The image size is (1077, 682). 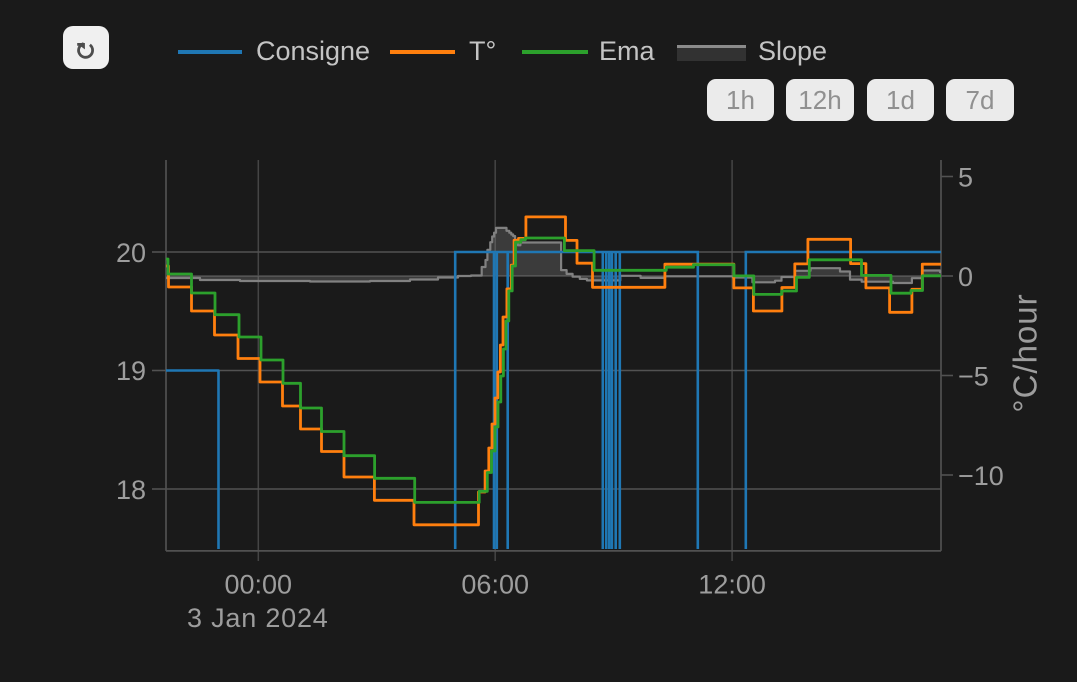 What do you see at coordinates (1025, 352) in the screenshot?
I see `svg-text: °C/hour` at bounding box center [1025, 352].